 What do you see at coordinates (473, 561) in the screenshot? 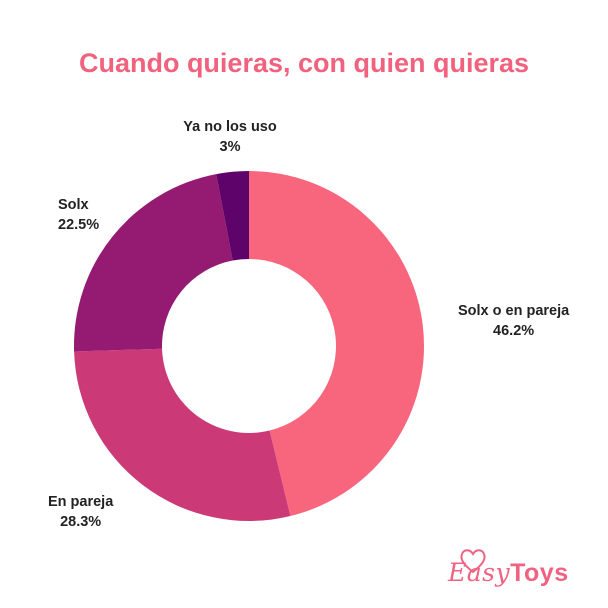
I see `heart-logo-icon` at bounding box center [473, 561].